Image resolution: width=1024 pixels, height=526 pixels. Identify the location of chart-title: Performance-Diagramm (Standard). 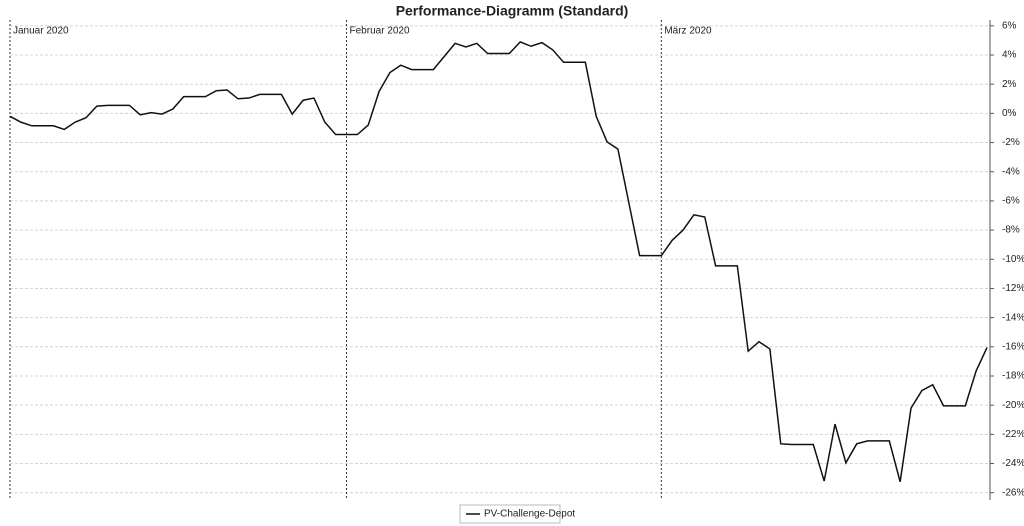
(512, 11).